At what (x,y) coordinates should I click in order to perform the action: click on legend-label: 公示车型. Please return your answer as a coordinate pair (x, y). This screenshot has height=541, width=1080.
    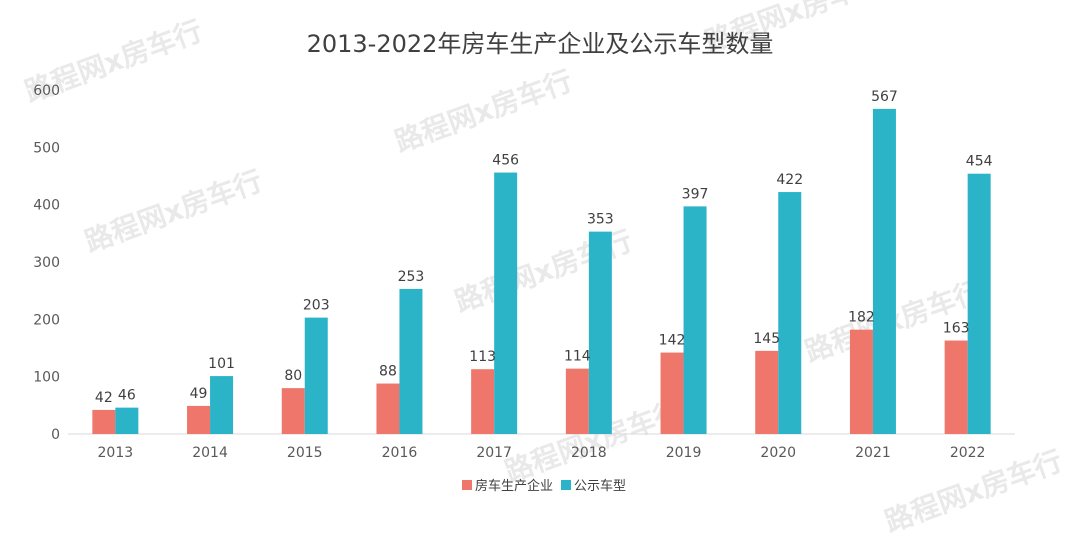
    Looking at the image, I should click on (600, 486).